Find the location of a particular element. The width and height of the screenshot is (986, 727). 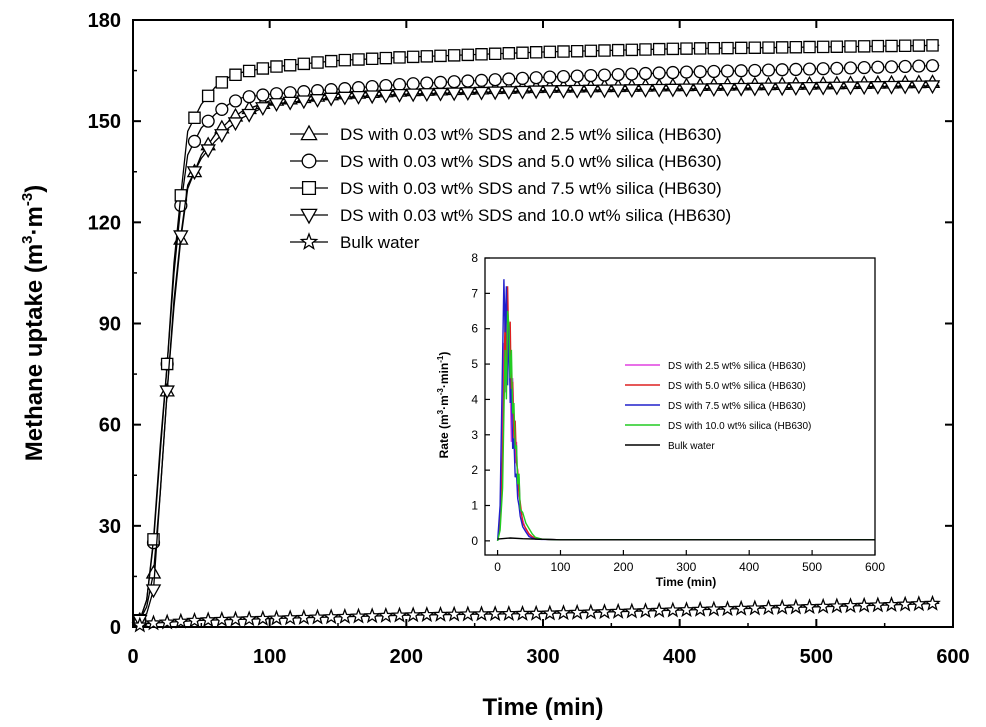

inset-y-tick-label: 7 is located at coordinates (474, 293).